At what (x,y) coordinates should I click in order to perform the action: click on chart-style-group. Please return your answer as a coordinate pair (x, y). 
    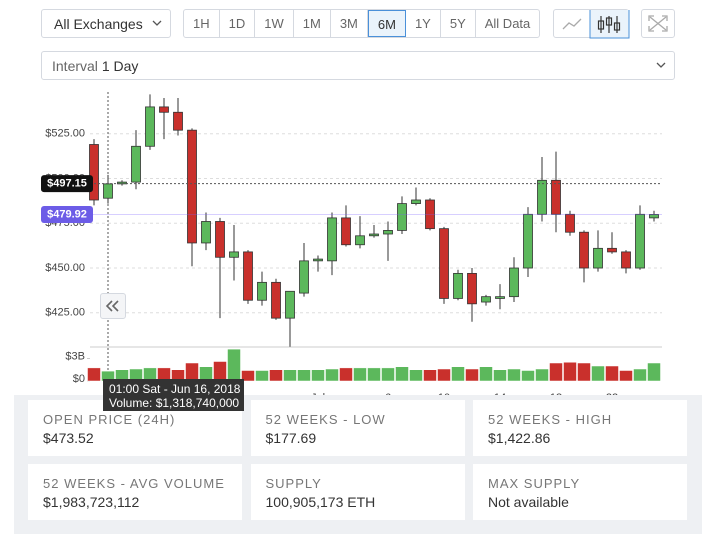
    Looking at the image, I should click on (591, 23).